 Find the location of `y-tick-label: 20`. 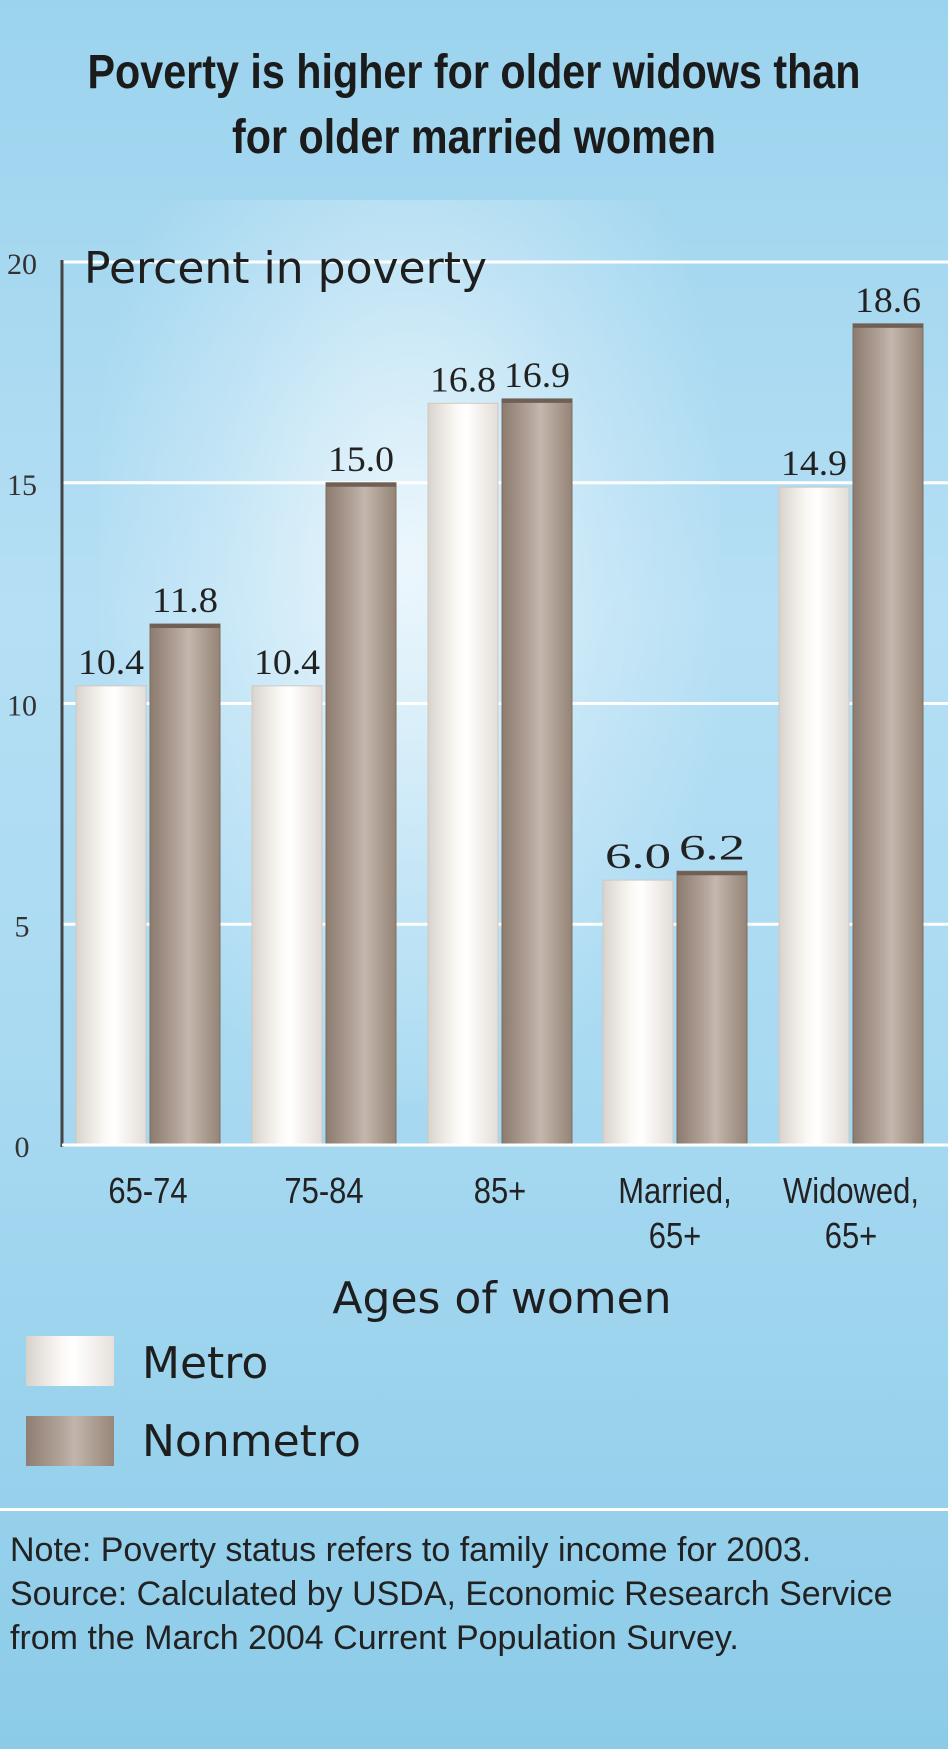

y-tick-label: 20 is located at coordinates (22, 264).